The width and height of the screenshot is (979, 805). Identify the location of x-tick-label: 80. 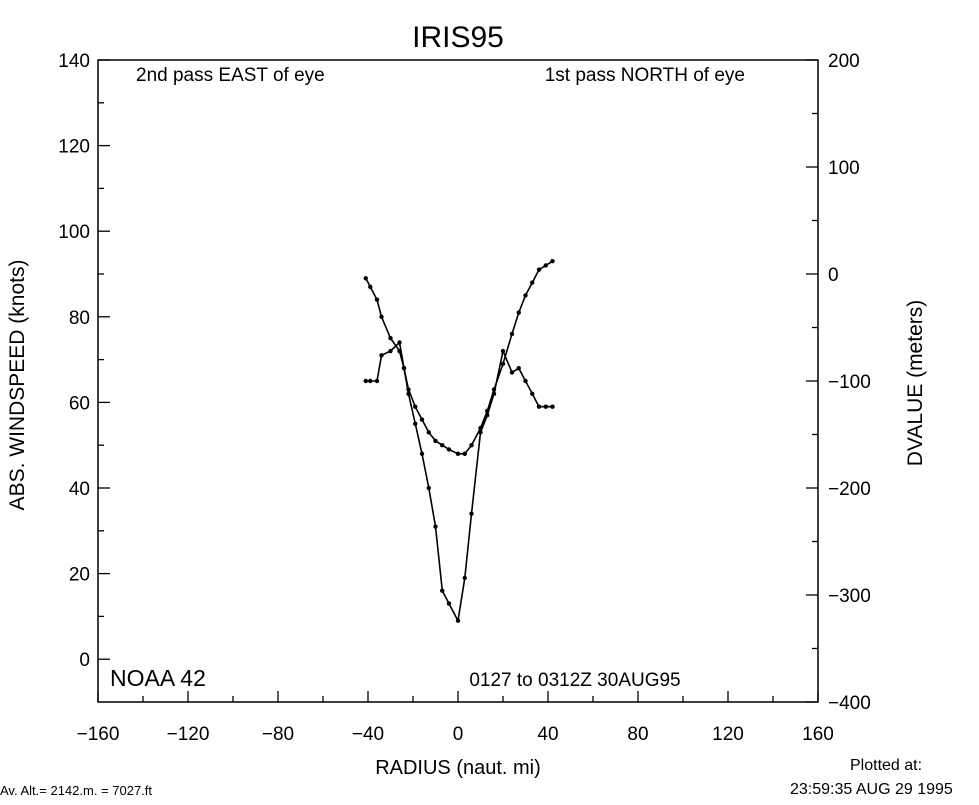
(637, 734).